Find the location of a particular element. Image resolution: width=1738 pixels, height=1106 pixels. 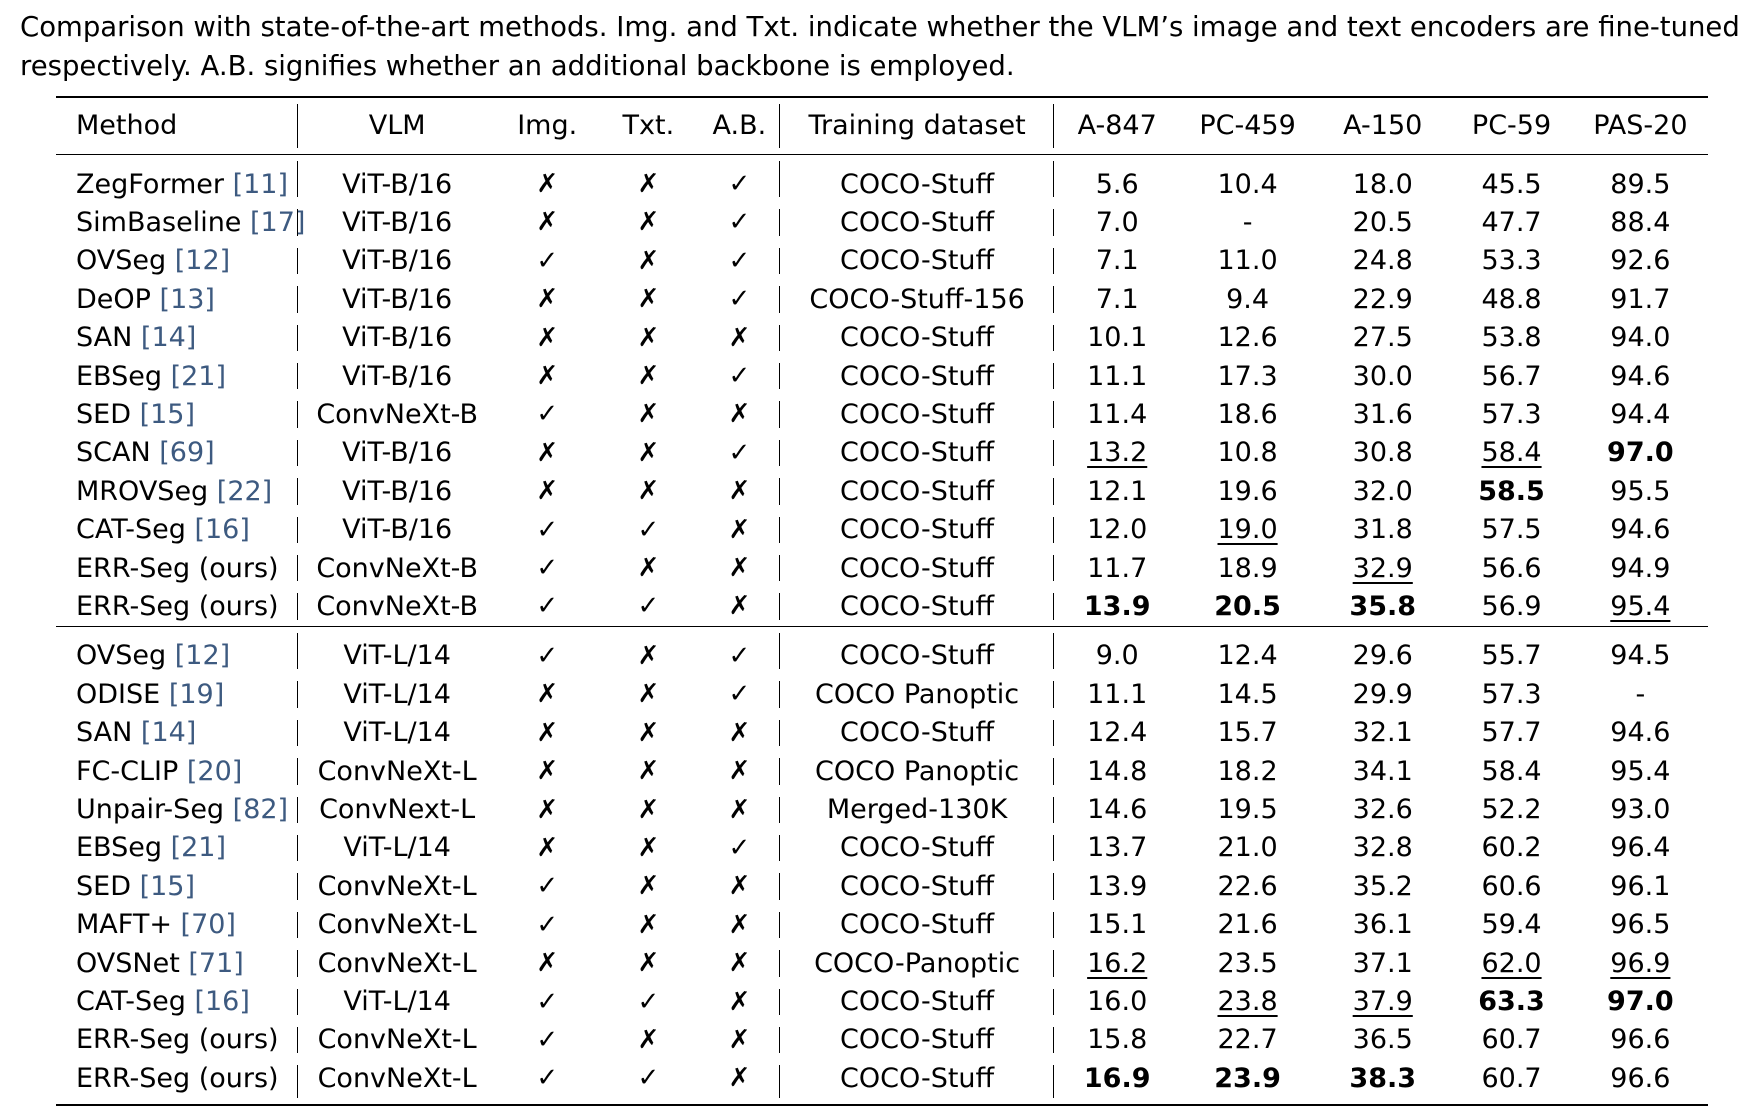

method-name: SimBaseline is located at coordinates (159, 222).